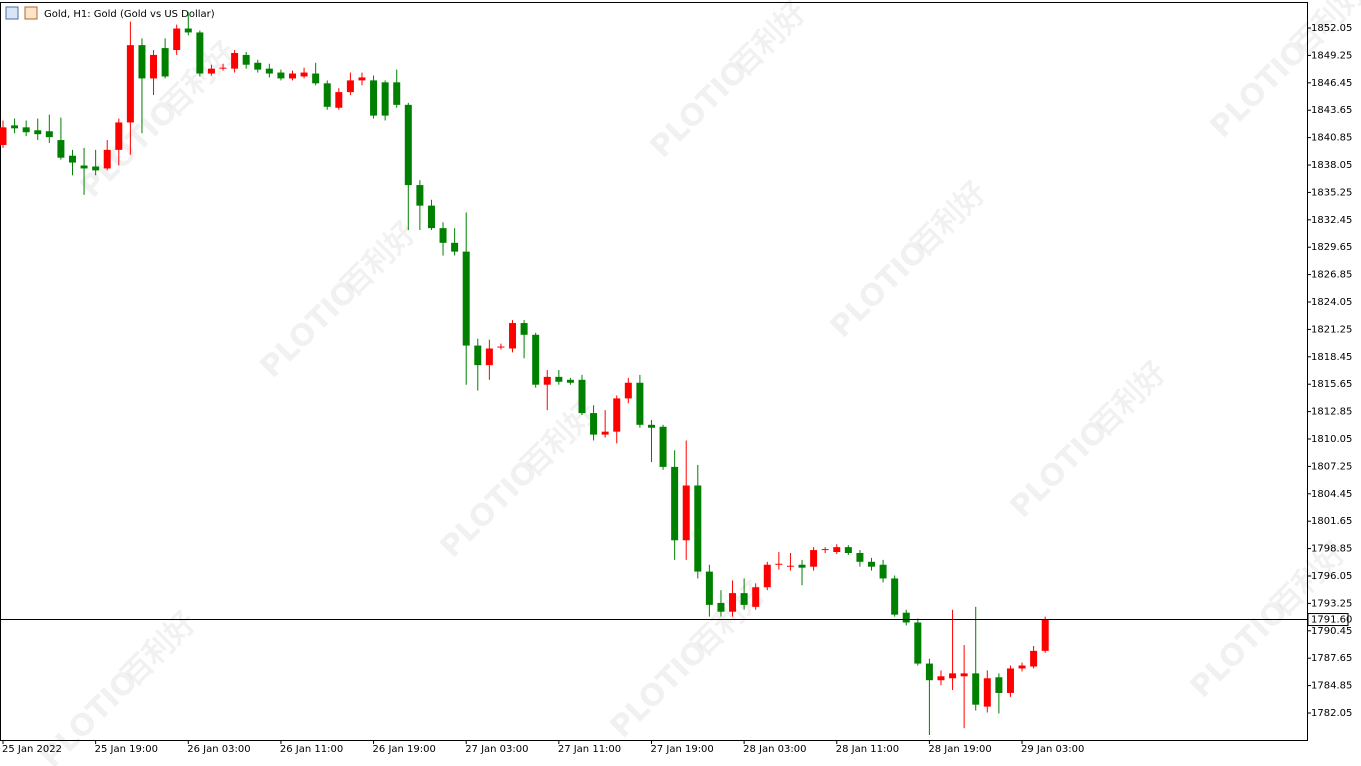  Describe the element at coordinates (1331, 466) in the screenshot. I see `y-tick-label: 1807.25` at that location.